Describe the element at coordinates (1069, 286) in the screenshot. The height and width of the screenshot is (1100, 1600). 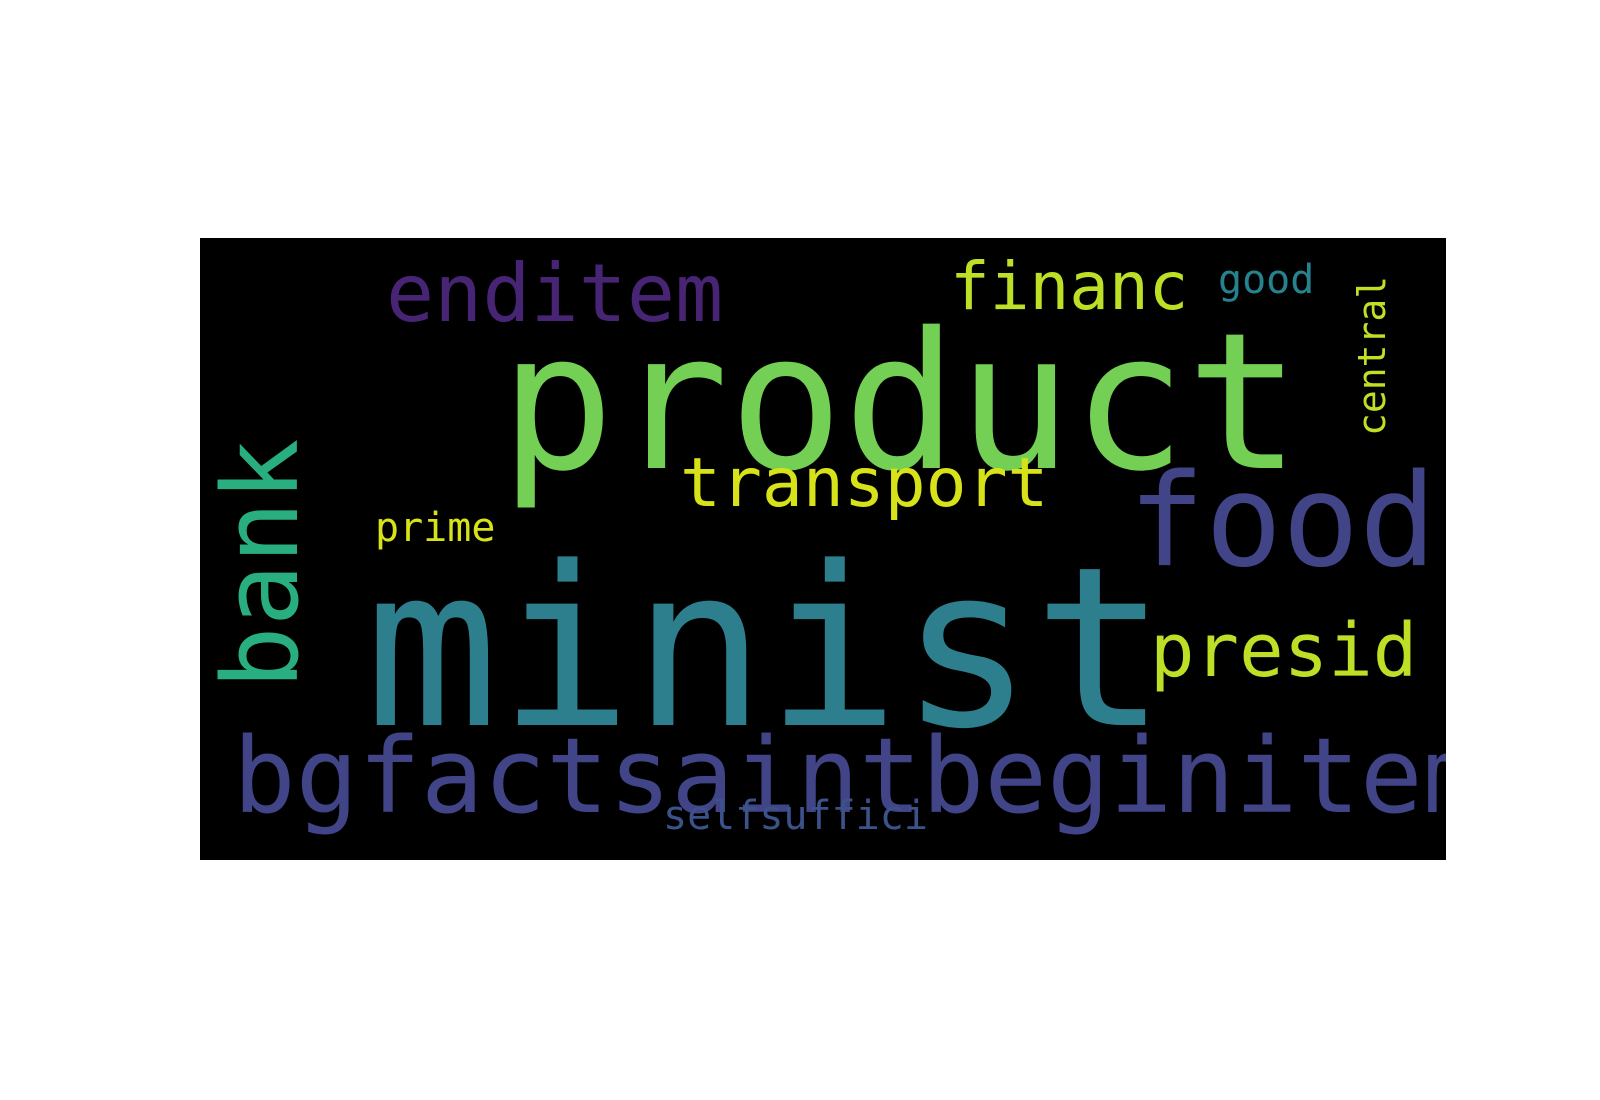
I see `word-financ: financ` at that location.